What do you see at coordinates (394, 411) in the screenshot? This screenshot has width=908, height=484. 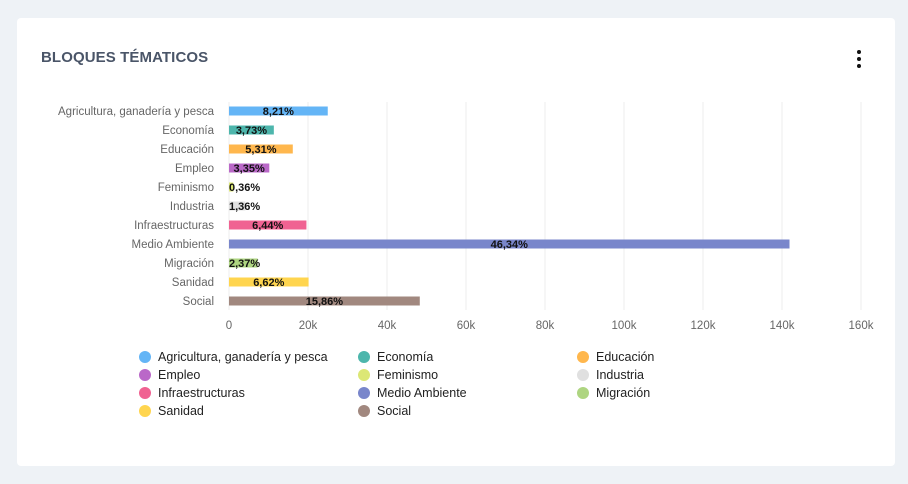 I see `legend-label: Social` at bounding box center [394, 411].